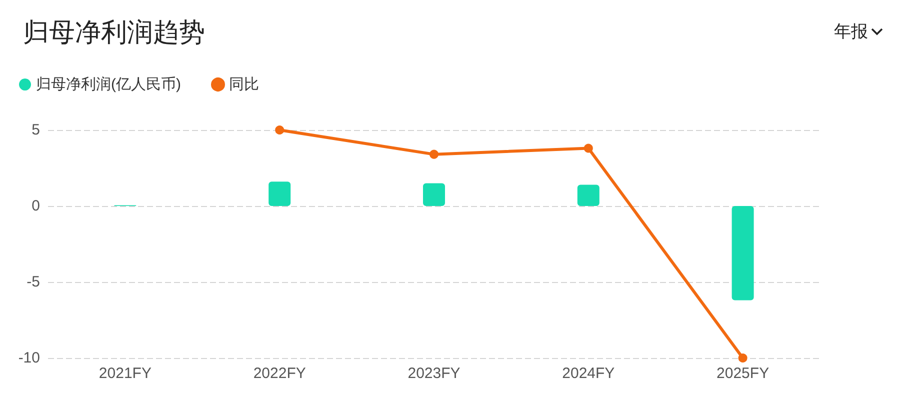 This screenshot has width=900, height=396. Describe the element at coordinates (108, 84) in the screenshot. I see `legend-label: 归母净利润(亿人民币)` at that location.